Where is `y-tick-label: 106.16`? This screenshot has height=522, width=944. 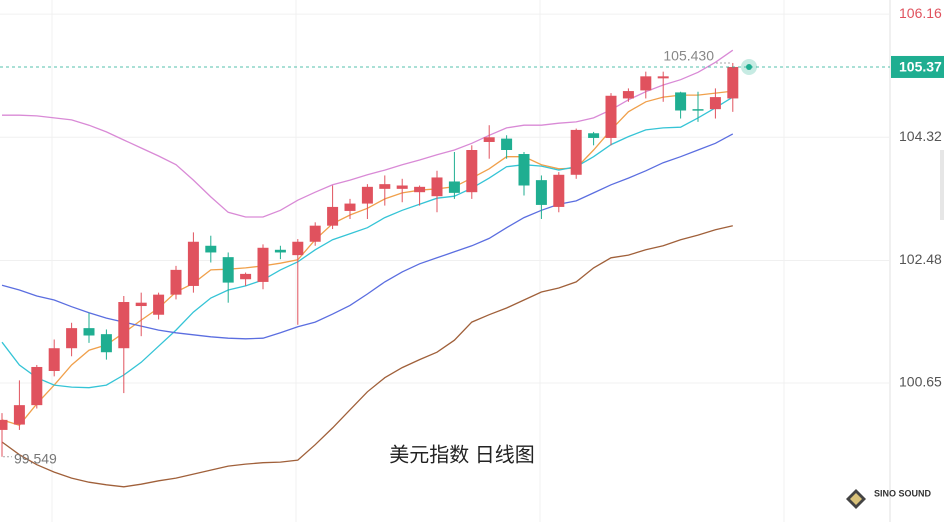
y-tick-label: 106.16 is located at coordinates (920, 13).